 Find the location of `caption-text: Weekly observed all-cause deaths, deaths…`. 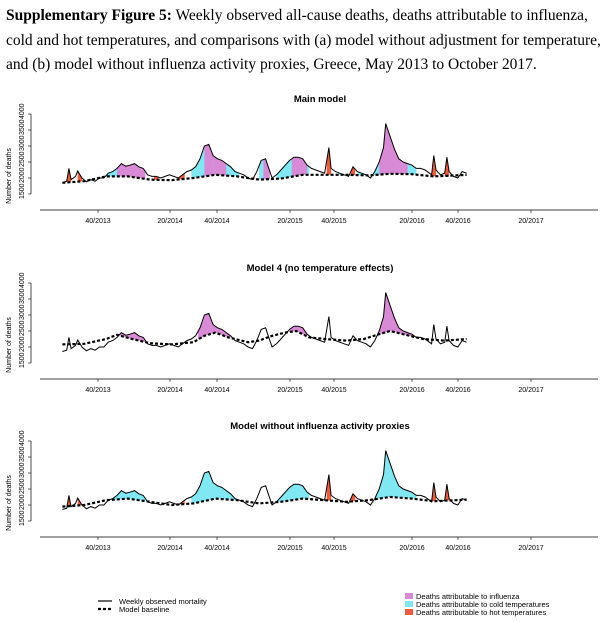

caption-text: Weekly observed all-cause deaths, deaths… is located at coordinates (303, 40).